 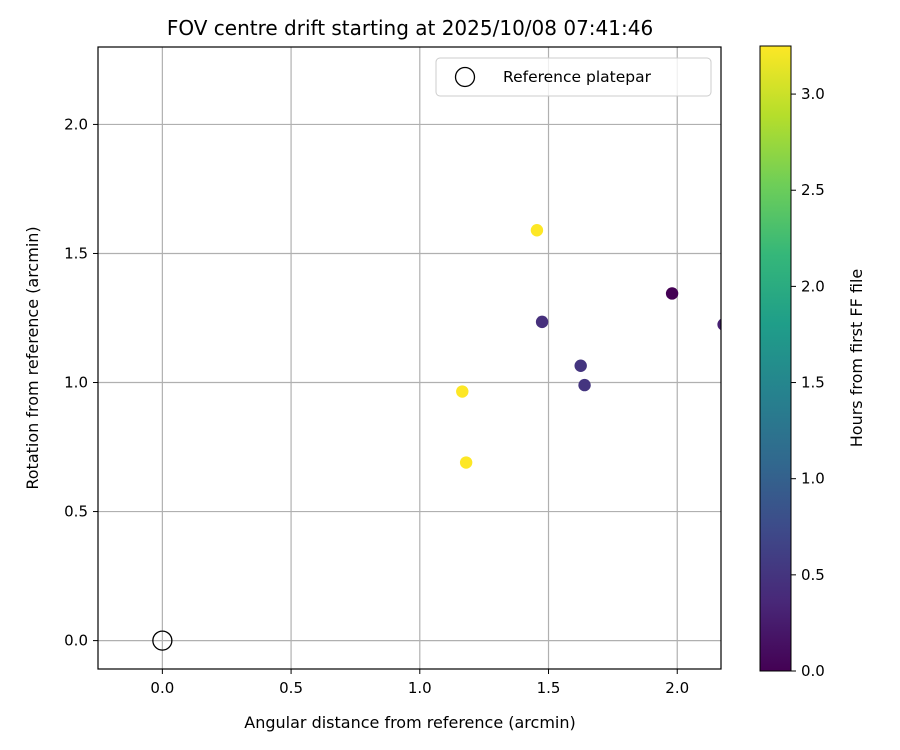 I want to click on y-tick-label: 1.5, so click(x=76, y=253).